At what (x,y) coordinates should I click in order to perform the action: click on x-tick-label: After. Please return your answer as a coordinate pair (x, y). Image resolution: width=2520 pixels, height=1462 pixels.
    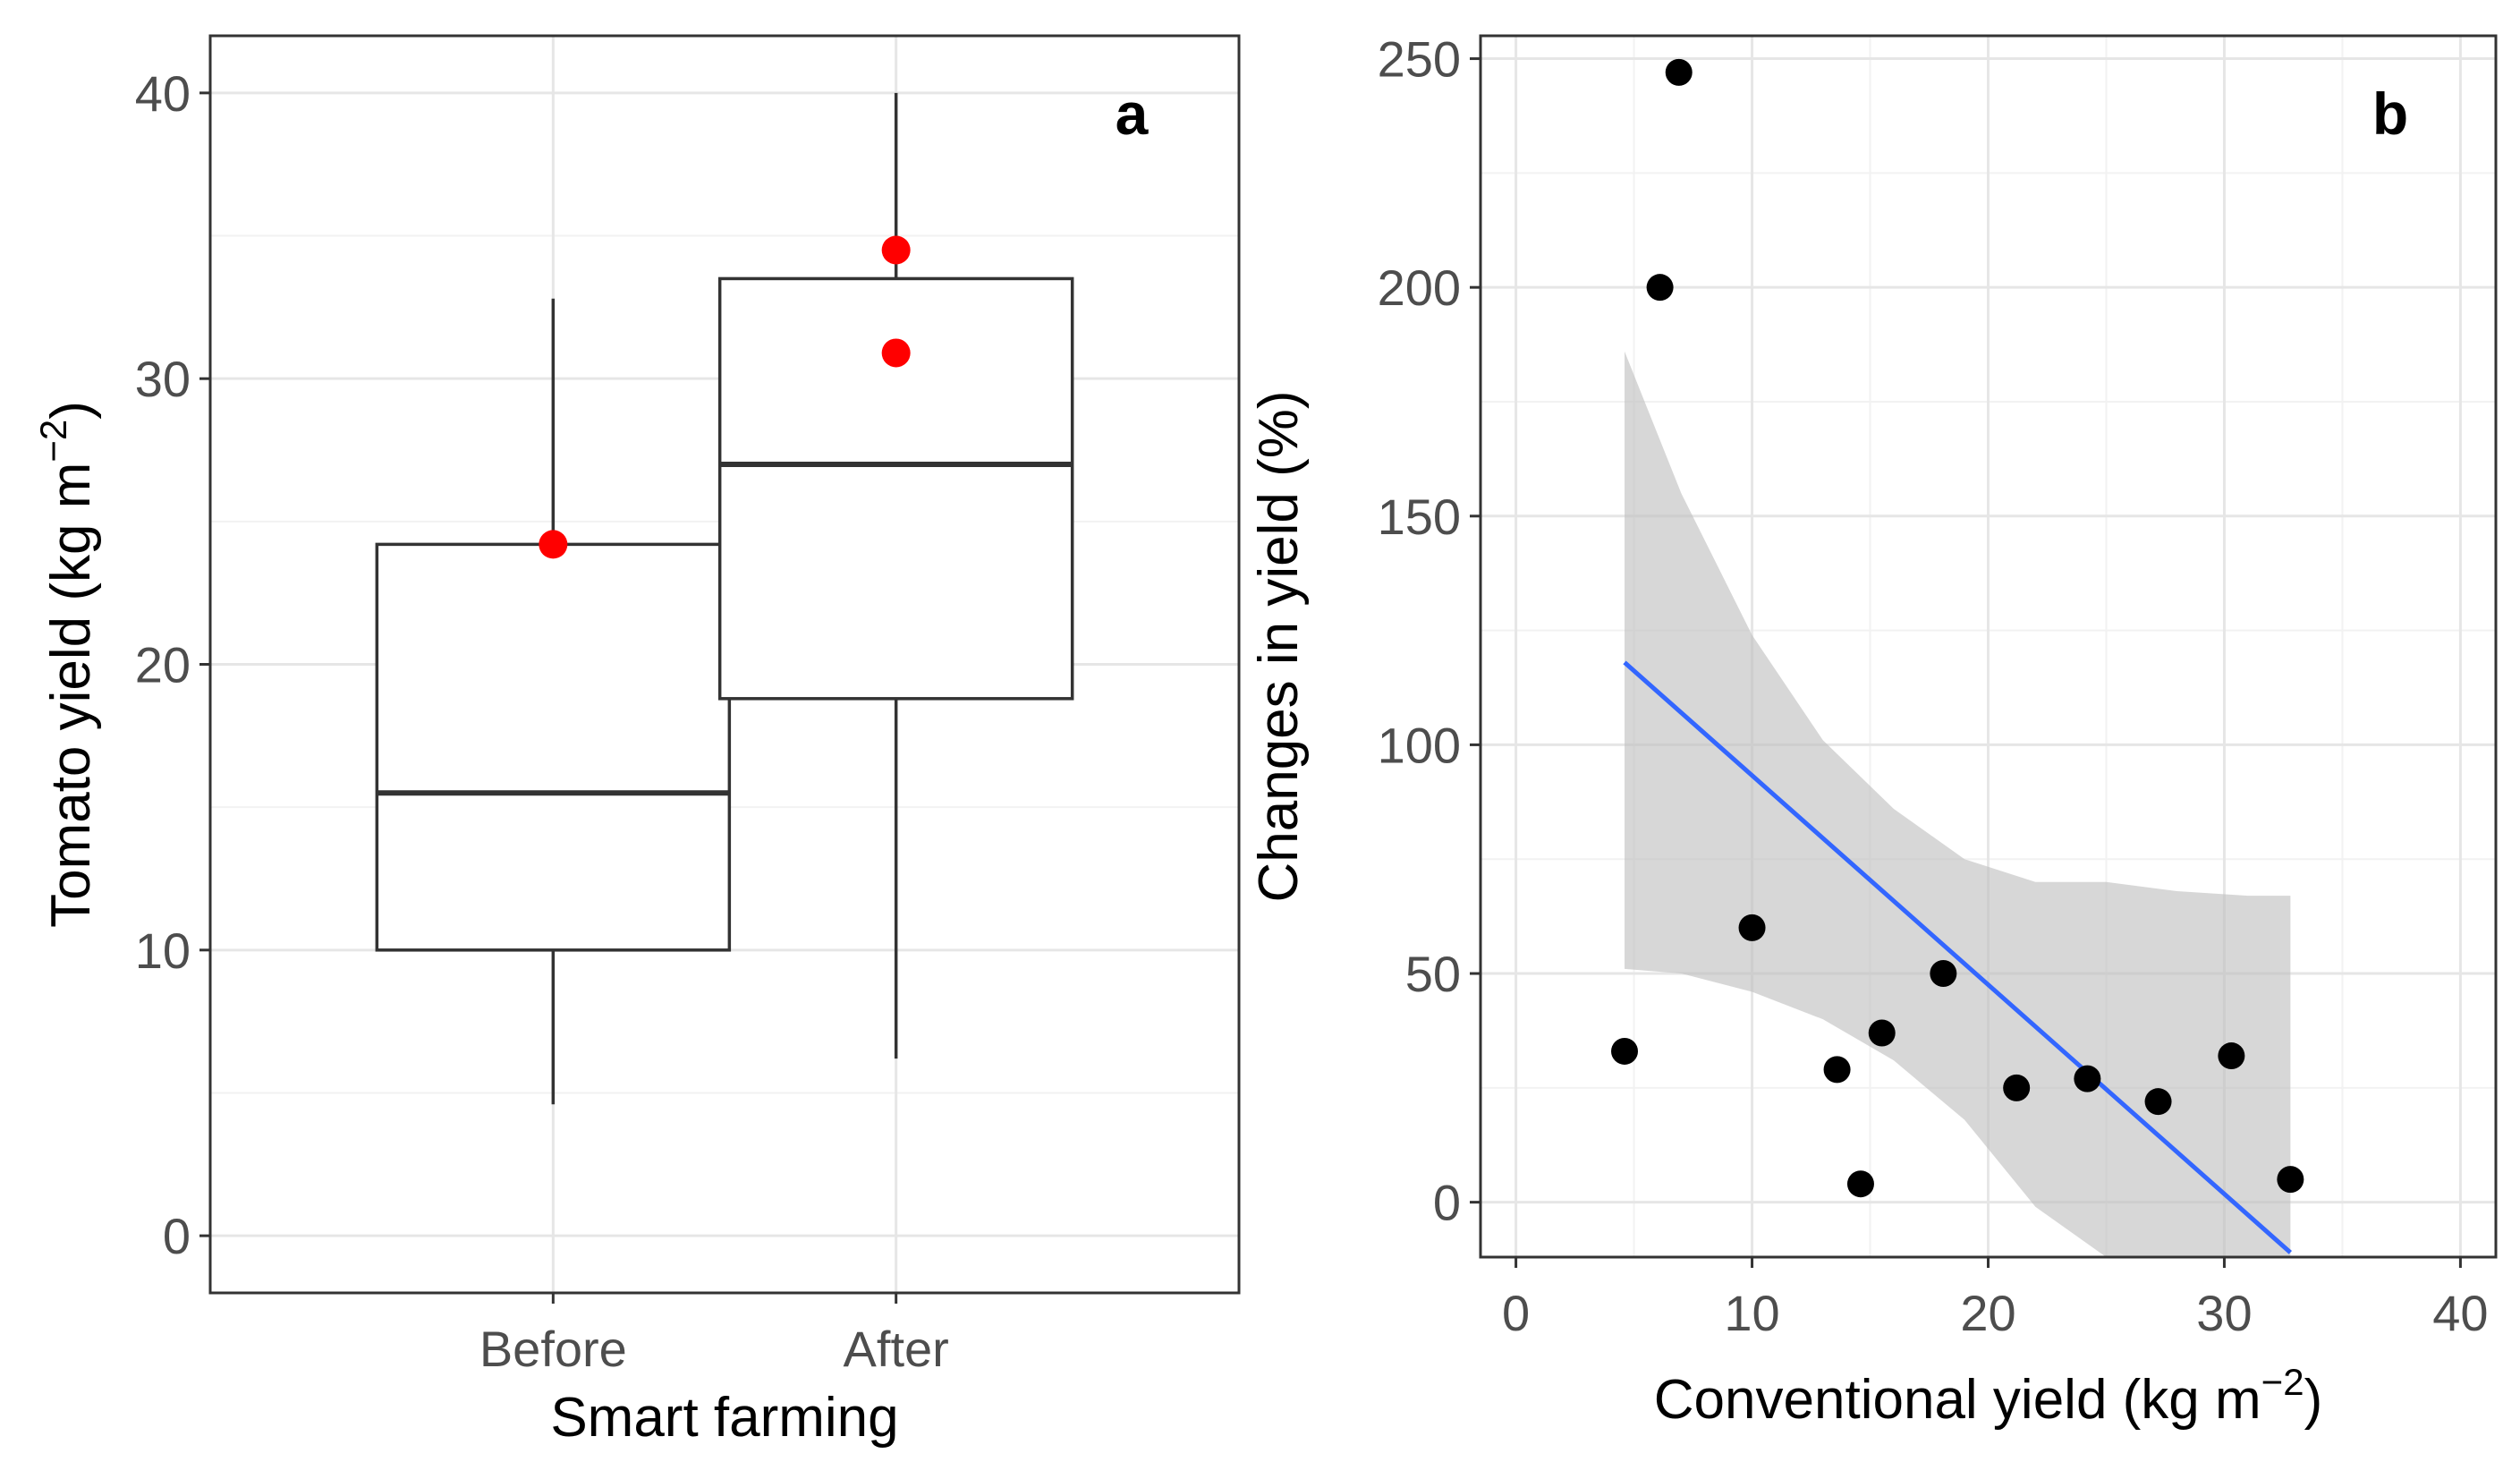
    Looking at the image, I should click on (896, 1349).